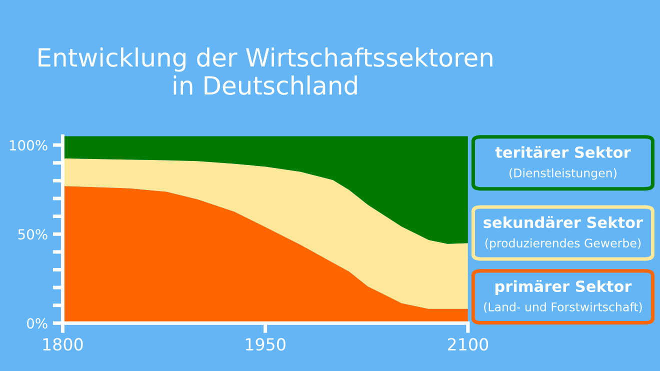 The image size is (660, 371). Describe the element at coordinates (564, 233) in the screenshot. I see `series-label: sekundärer Sektor (produzierendes Gewerbe)` at that location.